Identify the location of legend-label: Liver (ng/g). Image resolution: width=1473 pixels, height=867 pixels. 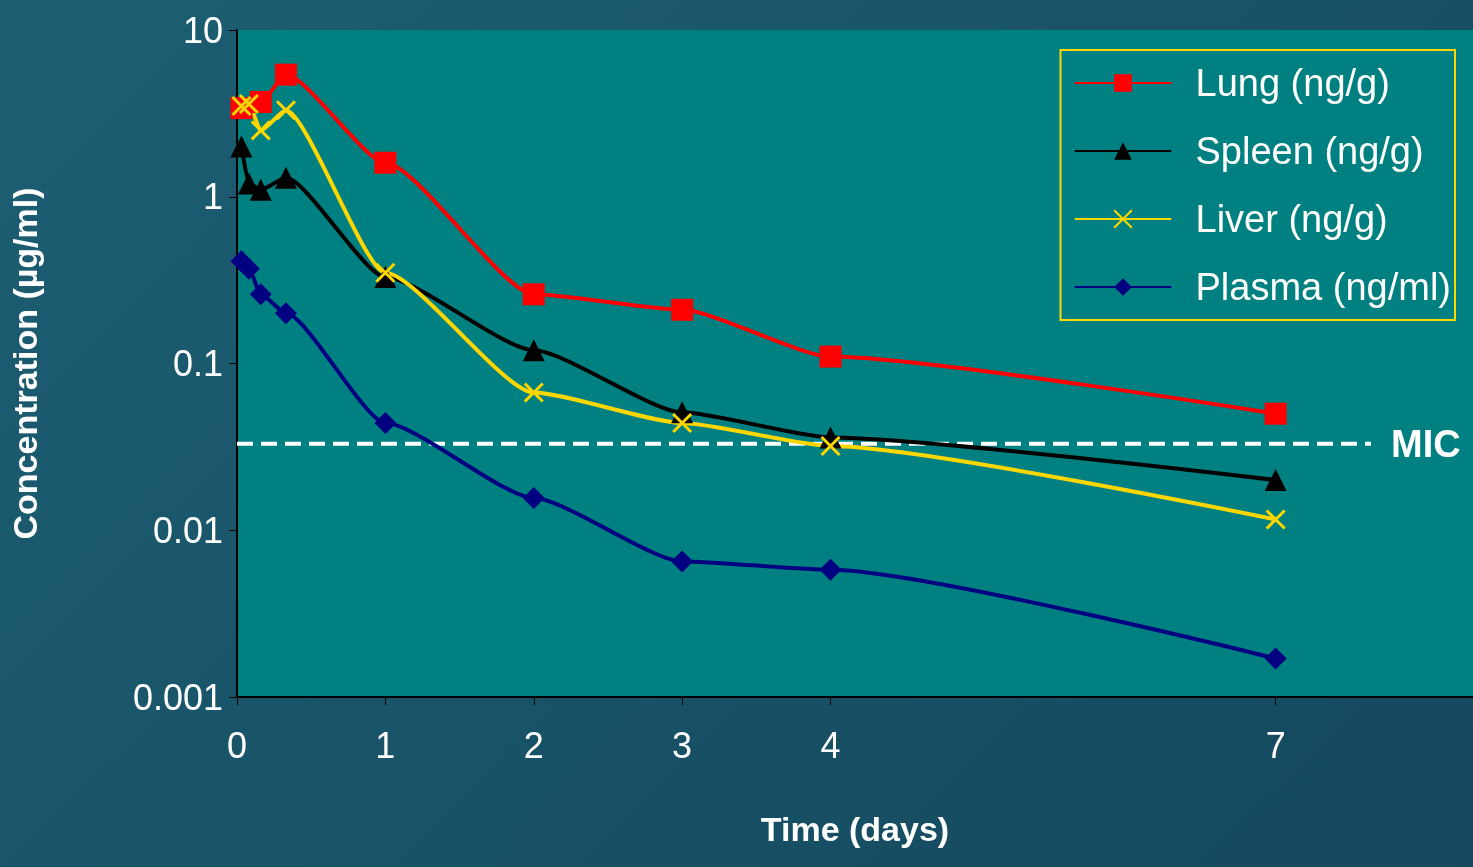
(1291, 219).